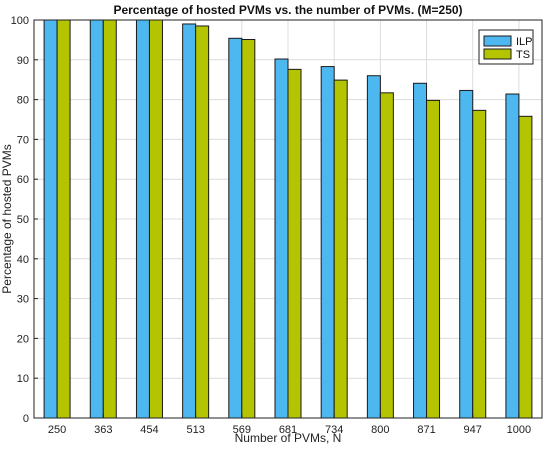 The height and width of the screenshot is (449, 550). What do you see at coordinates (23, 379) in the screenshot?
I see `y-tick-label: 10` at bounding box center [23, 379].